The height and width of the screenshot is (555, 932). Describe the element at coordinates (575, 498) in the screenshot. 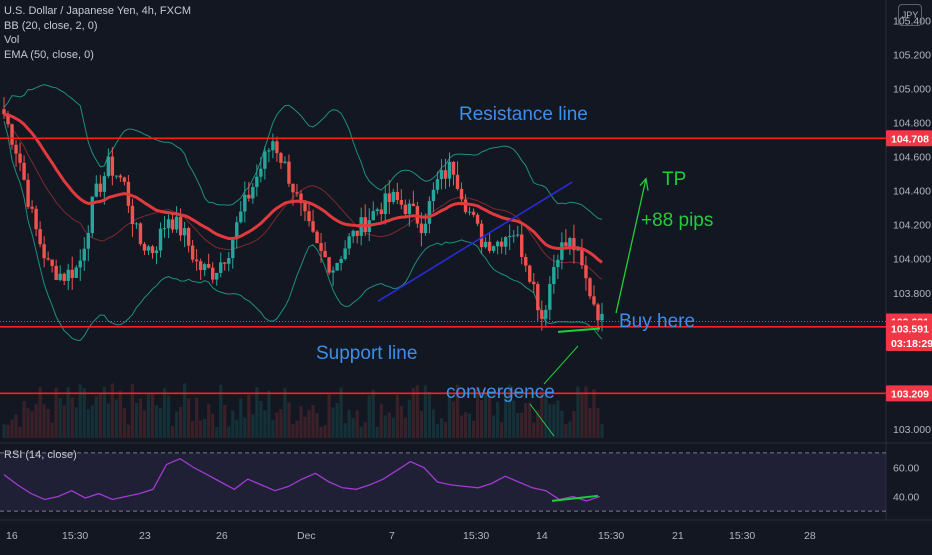

I see `divergence-line-rsi` at that location.